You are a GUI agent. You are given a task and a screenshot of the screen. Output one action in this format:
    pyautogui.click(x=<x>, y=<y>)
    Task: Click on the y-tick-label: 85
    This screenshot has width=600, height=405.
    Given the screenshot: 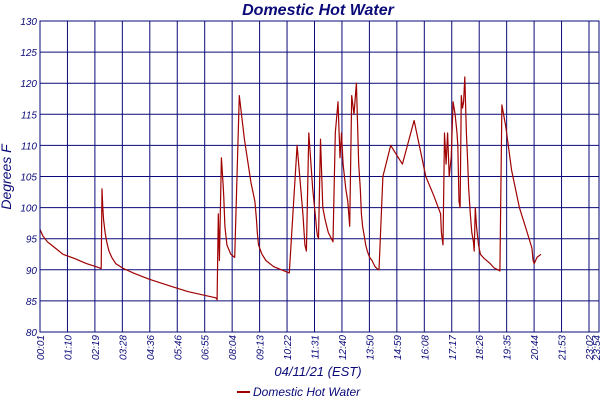 What is the action you would take?
    pyautogui.click(x=32, y=302)
    